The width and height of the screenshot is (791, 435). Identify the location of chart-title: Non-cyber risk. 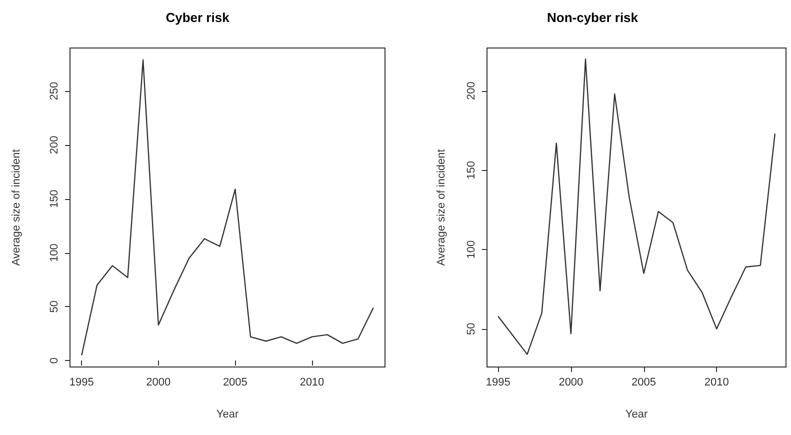
(592, 17).